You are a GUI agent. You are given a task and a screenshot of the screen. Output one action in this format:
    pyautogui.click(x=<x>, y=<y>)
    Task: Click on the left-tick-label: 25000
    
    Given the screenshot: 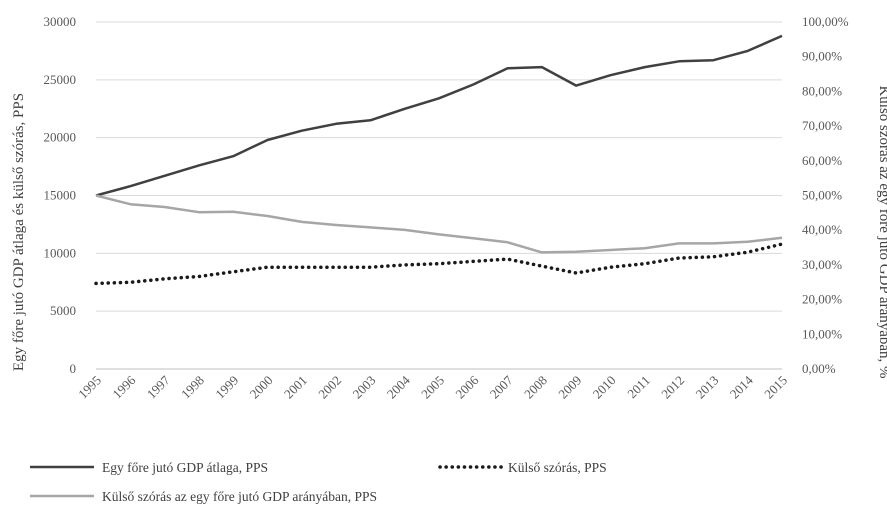 What is the action you would take?
    pyautogui.click(x=60, y=79)
    